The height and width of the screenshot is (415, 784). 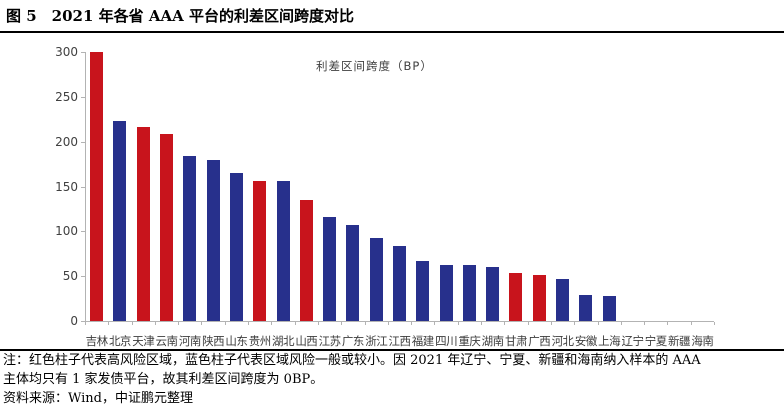 What do you see at coordinates (98, 398) in the screenshot?
I see `note-source: 资料来源：Wind，中证鹏元整理` at bounding box center [98, 398].